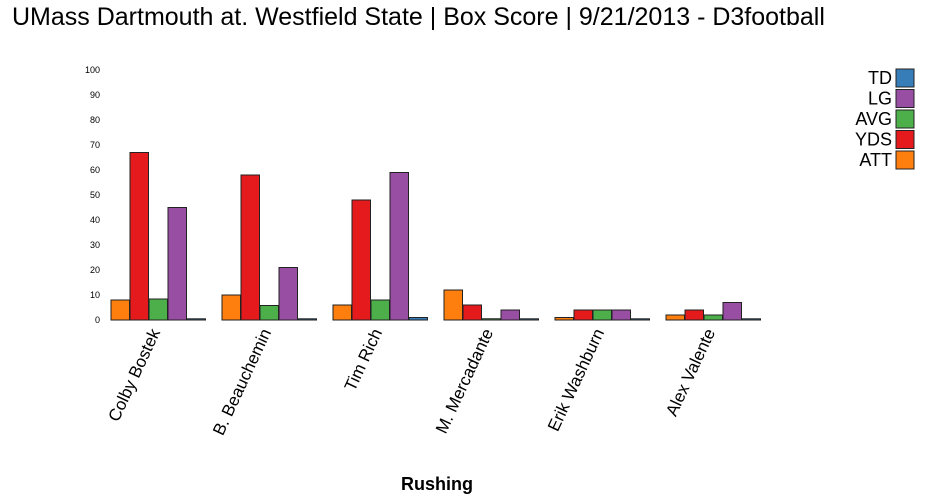 The width and height of the screenshot is (925, 500). What do you see at coordinates (690, 372) in the screenshot?
I see `category-label: Alex Valente` at bounding box center [690, 372].